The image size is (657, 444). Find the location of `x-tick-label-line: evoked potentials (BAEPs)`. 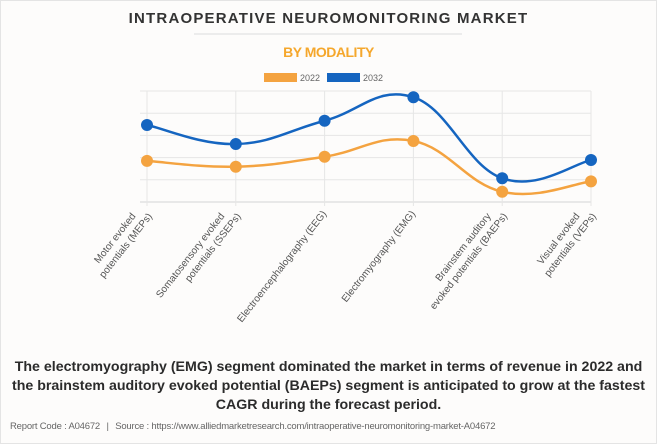

x-tick-label-line: evoked potentials (BAEPs) is located at coordinates (469, 261).